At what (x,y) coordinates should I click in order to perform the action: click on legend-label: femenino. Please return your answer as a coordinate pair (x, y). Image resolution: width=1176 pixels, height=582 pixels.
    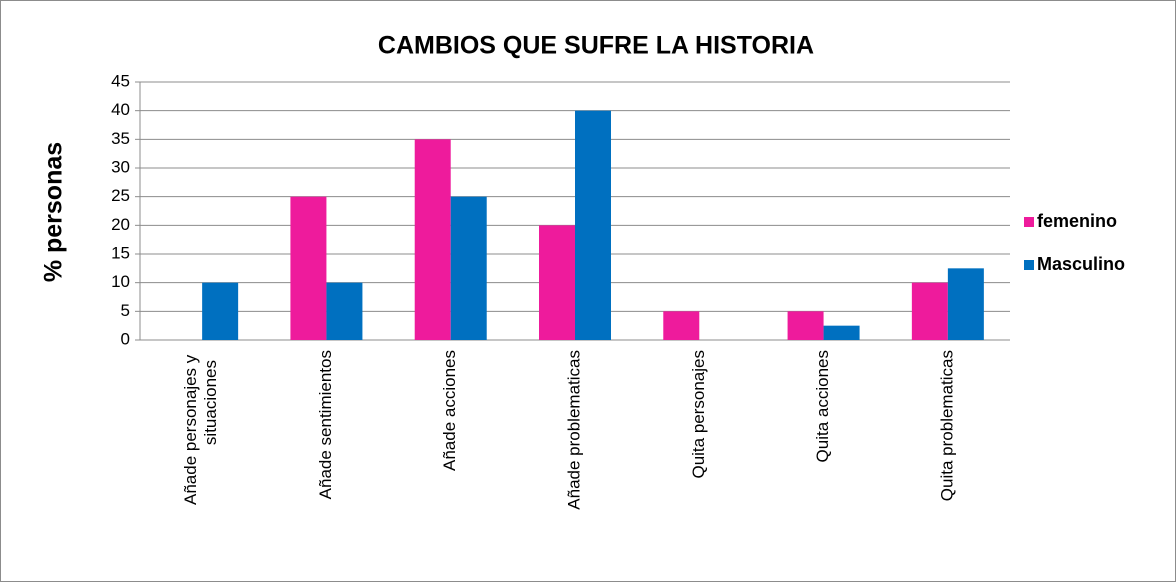
    Looking at the image, I should click on (1077, 221).